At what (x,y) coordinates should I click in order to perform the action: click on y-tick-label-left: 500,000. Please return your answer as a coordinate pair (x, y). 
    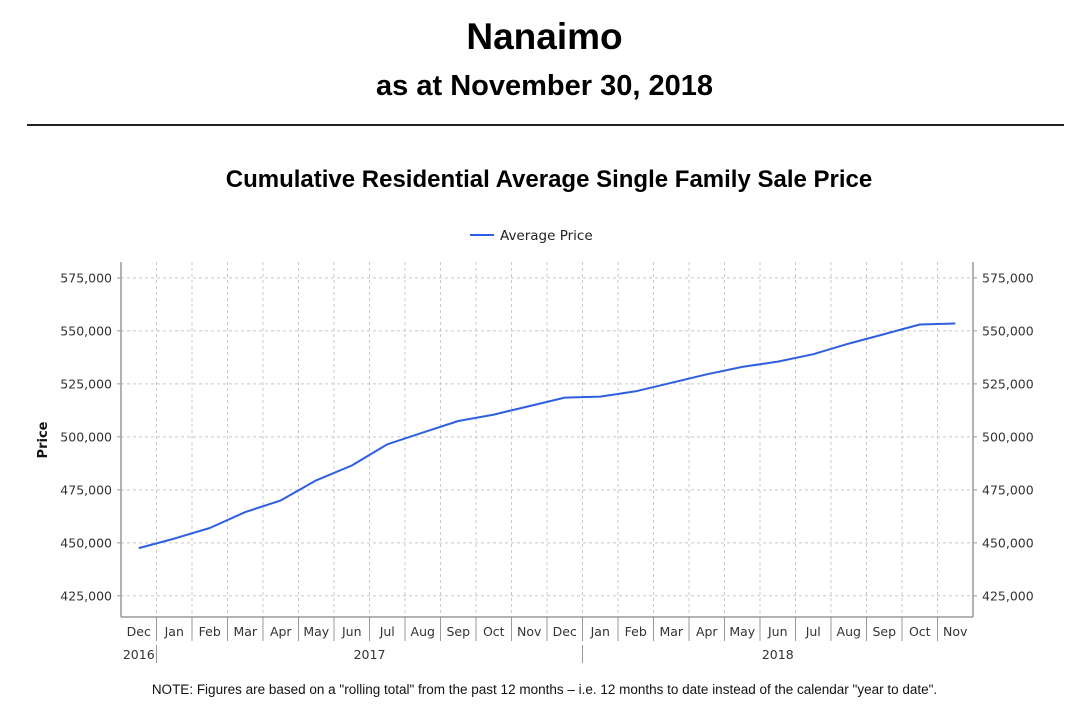
    Looking at the image, I should click on (86, 436).